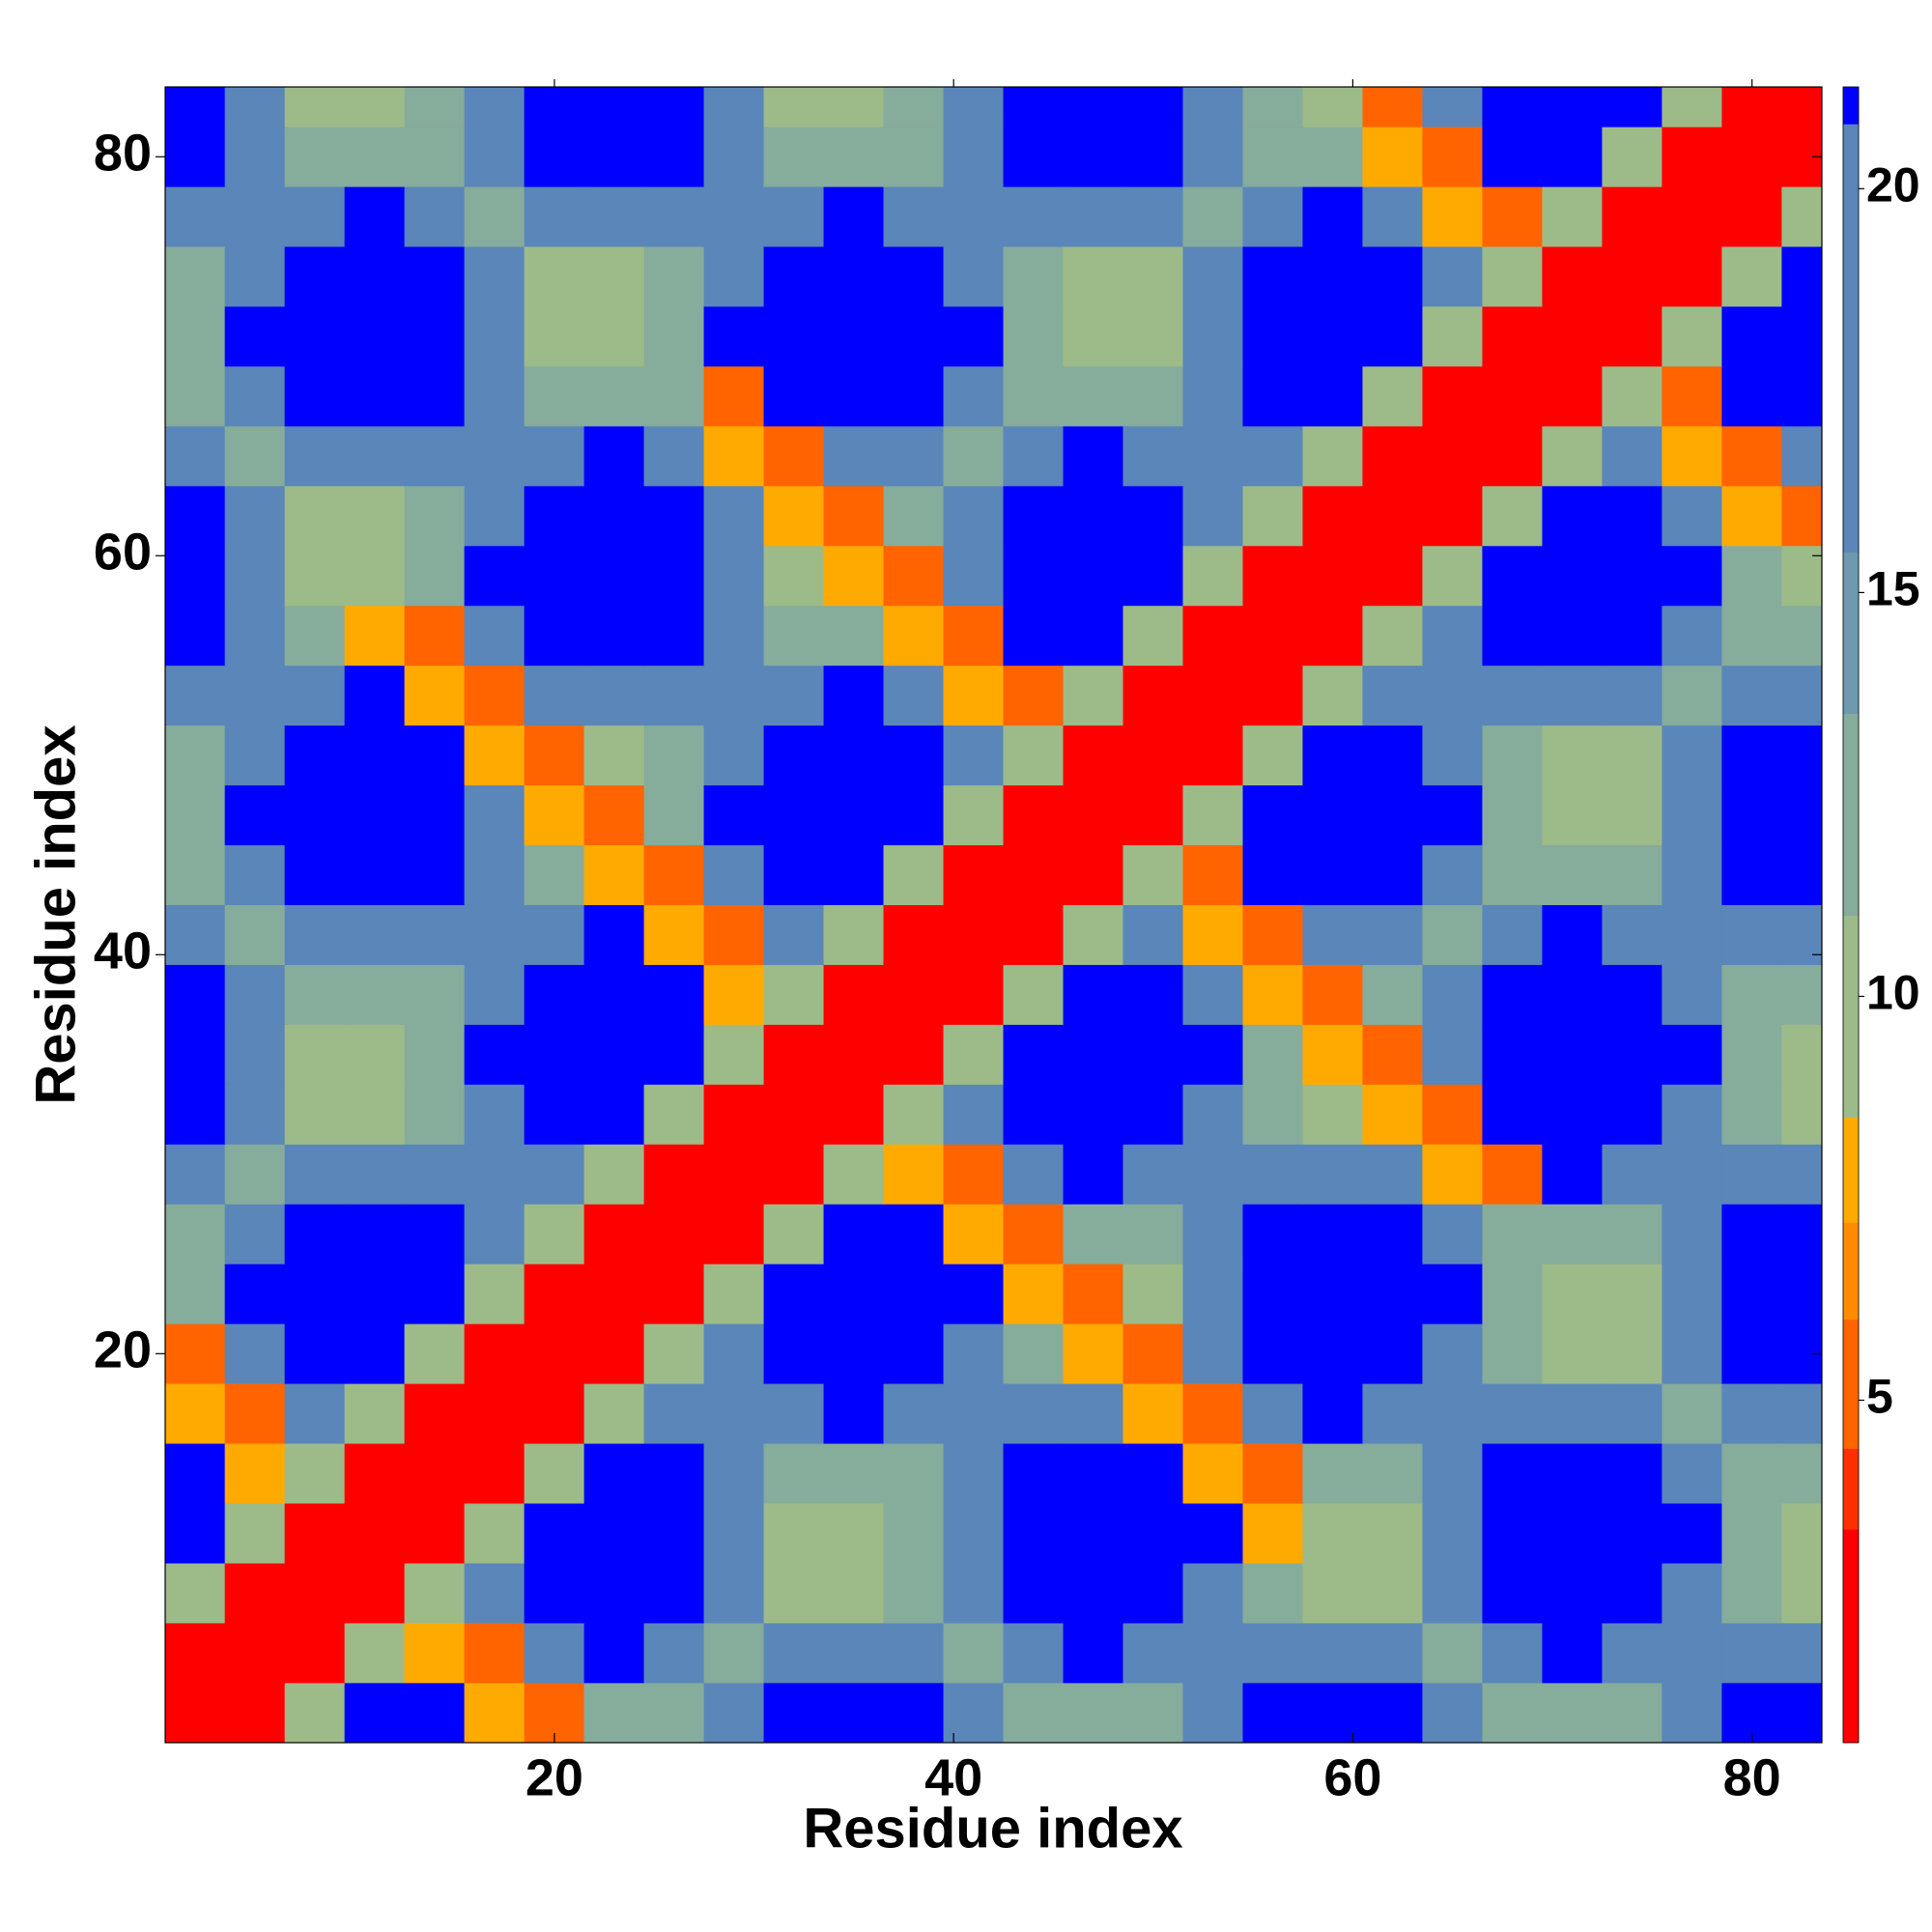 The image size is (1932, 1932). Describe the element at coordinates (1851, 338) in the screenshot. I see `colorbar-band` at that location.